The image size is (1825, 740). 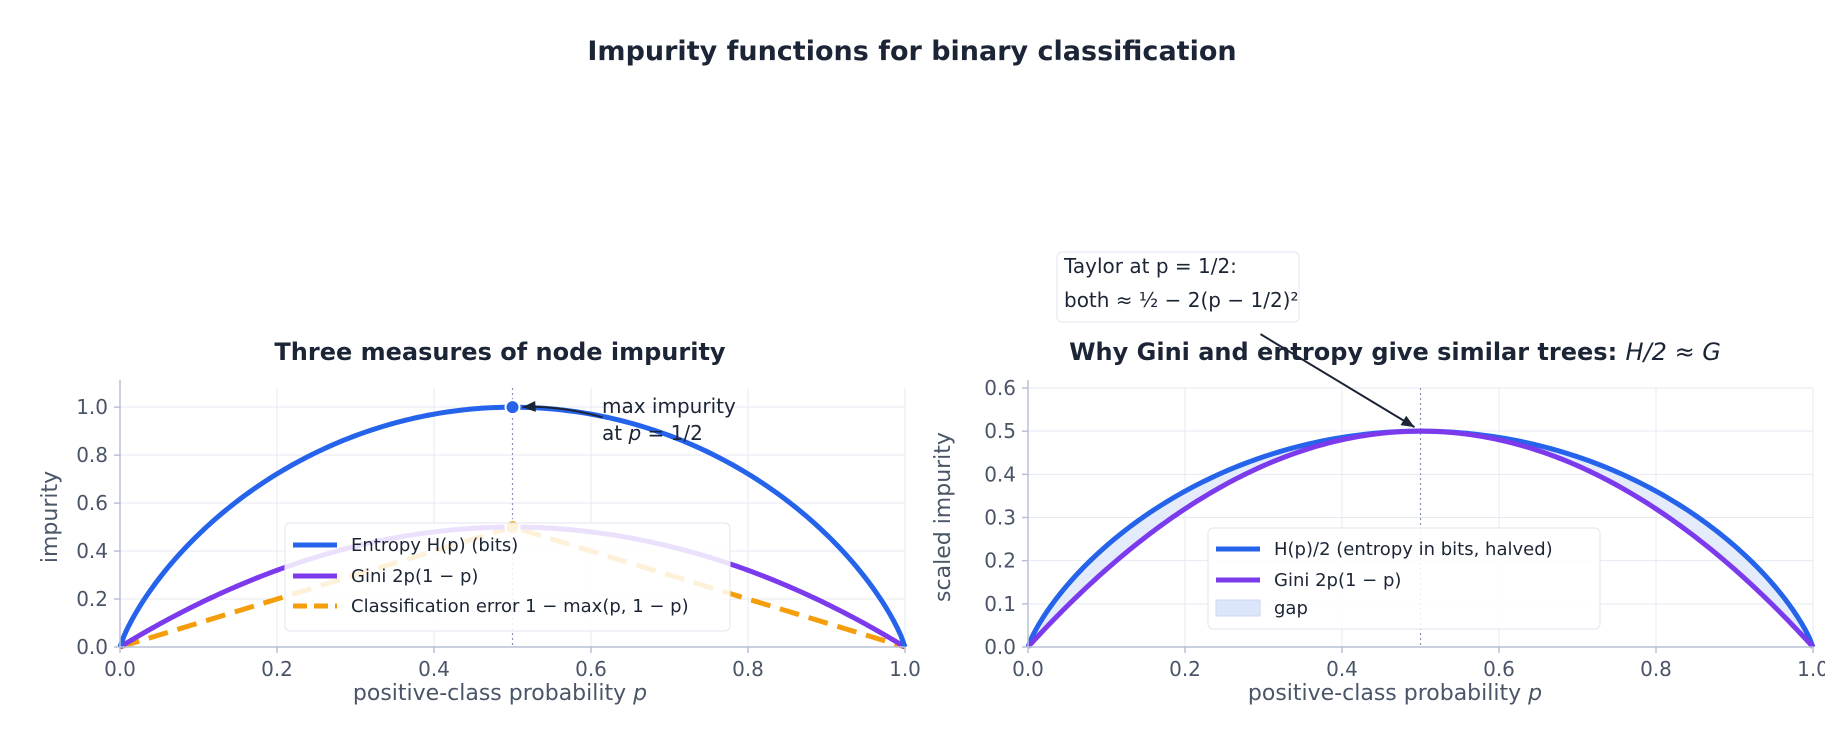 What do you see at coordinates (1418, 664) in the screenshot?
I see `right-x-ticks: 0.0 0.2 0.4 0.6 0.8 1.0` at bounding box center [1418, 664].